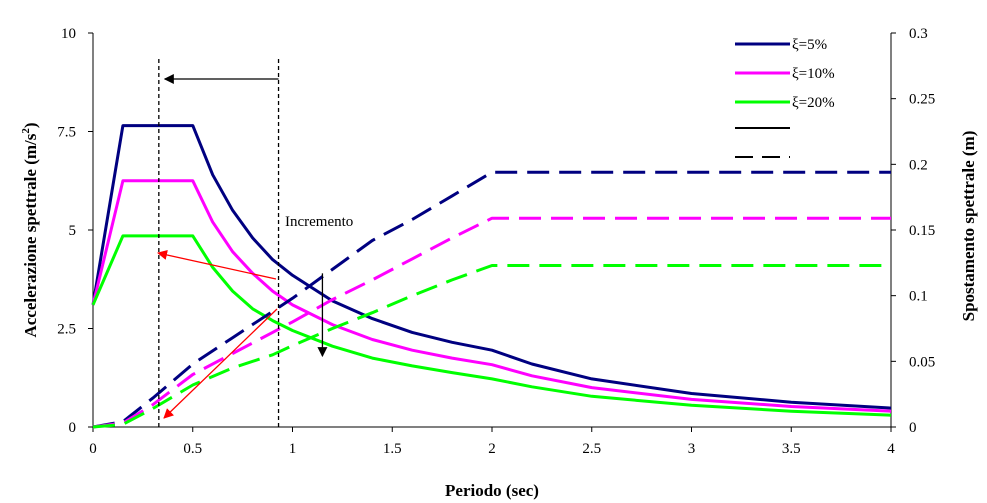 This screenshot has height=503, width=987. I want to click on x-tick-label: 0, so click(93, 449).